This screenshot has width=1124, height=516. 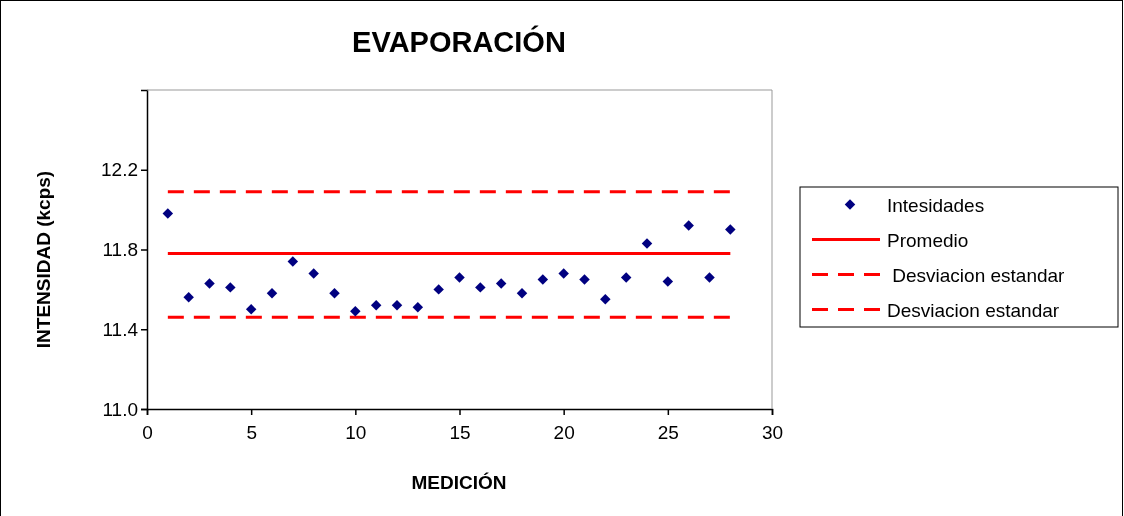 I want to click on x-tick-label: 30, so click(x=772, y=432).